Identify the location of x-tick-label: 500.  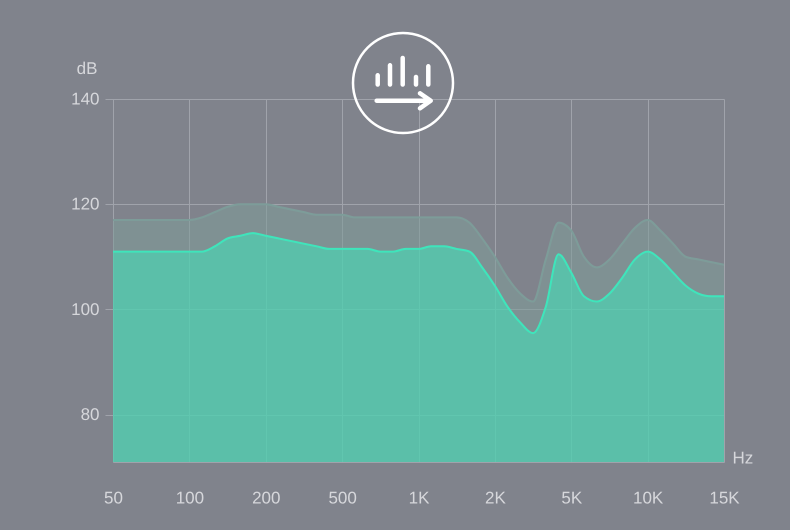
(342, 498).